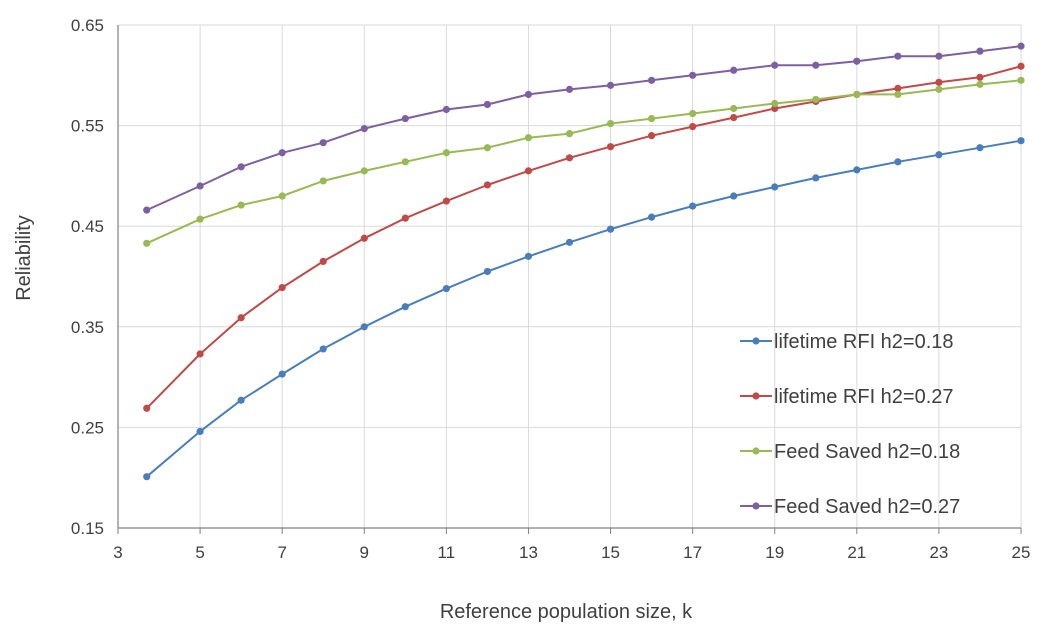 Image resolution: width=1047 pixels, height=629 pixels. What do you see at coordinates (938, 552) in the screenshot?
I see `x-tick-label: 23` at bounding box center [938, 552].